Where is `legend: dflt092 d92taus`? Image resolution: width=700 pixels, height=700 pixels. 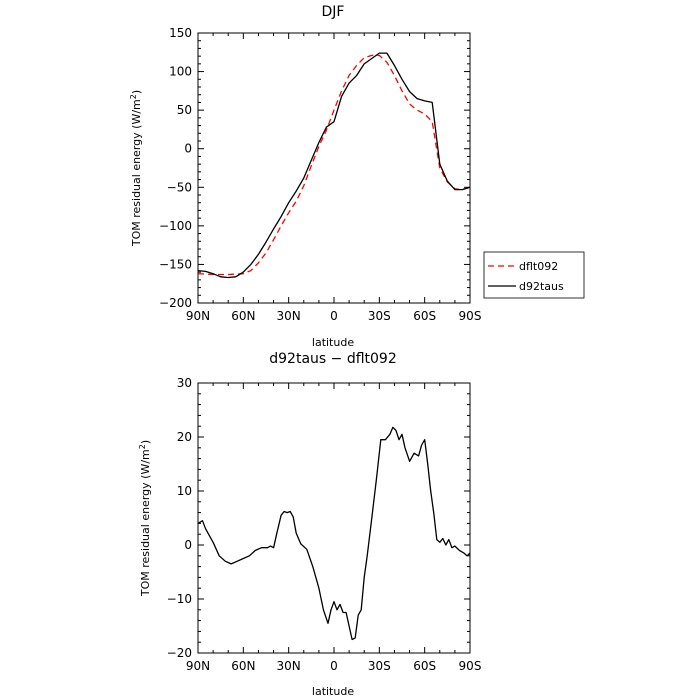 legend: dflt092 d92taus is located at coordinates (534, 275).